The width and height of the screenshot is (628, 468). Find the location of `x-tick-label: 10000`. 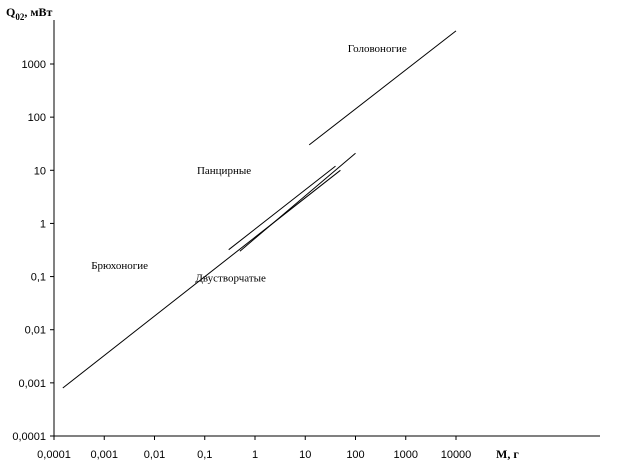

x-tick-label: 10000 is located at coordinates (456, 455).